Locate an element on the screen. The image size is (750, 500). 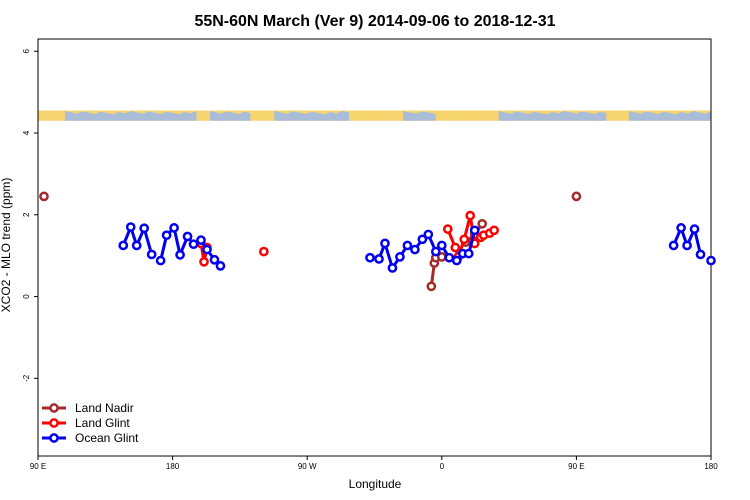
legend-label: Ocean Glint is located at coordinates (107, 438).